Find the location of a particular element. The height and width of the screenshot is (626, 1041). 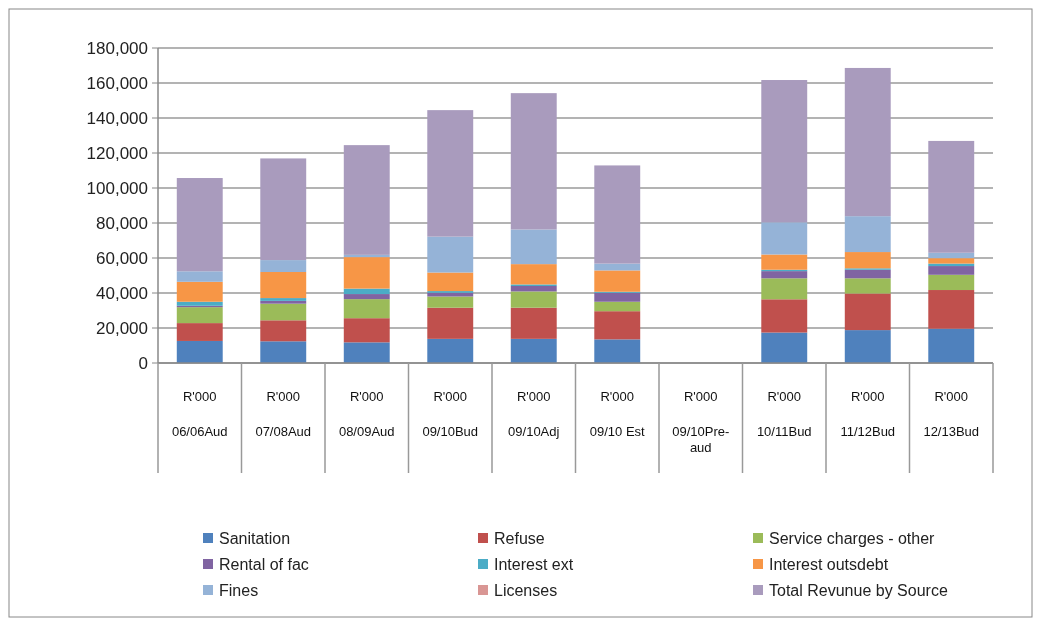

category-label: R'000 09/10Bud is located at coordinates (450, 414).